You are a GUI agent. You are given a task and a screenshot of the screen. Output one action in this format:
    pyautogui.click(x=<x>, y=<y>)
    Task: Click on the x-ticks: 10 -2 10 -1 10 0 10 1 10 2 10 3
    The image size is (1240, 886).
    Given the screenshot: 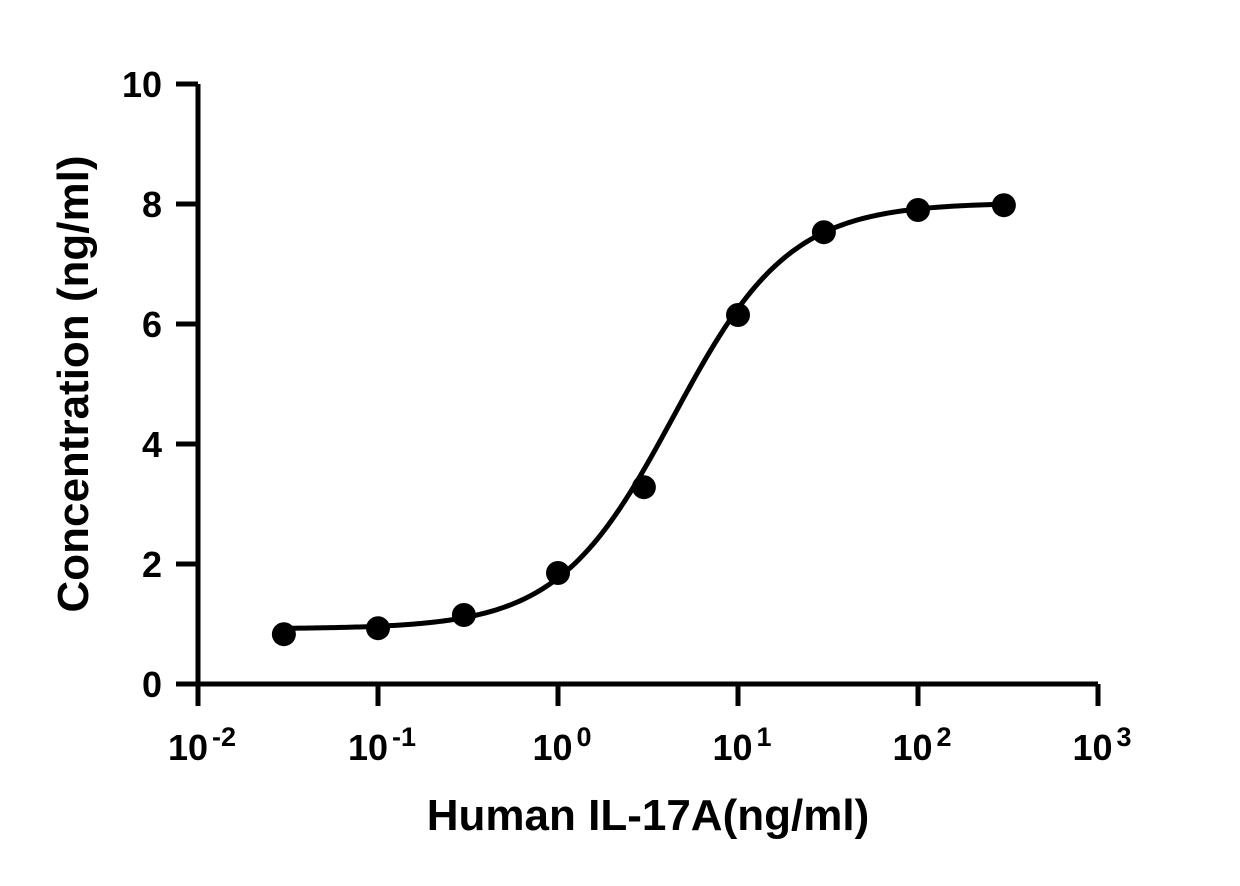 What is the action you would take?
    pyautogui.click(x=650, y=726)
    